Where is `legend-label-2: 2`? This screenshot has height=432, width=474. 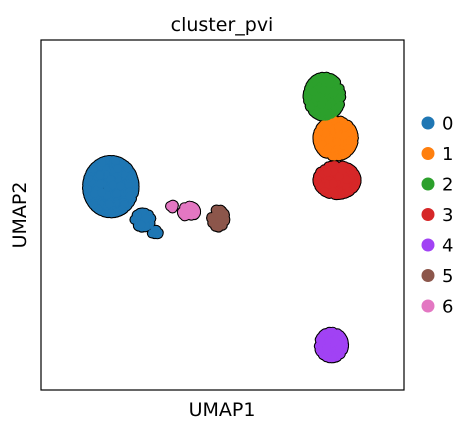 legend-label-2: 2 is located at coordinates (447, 185).